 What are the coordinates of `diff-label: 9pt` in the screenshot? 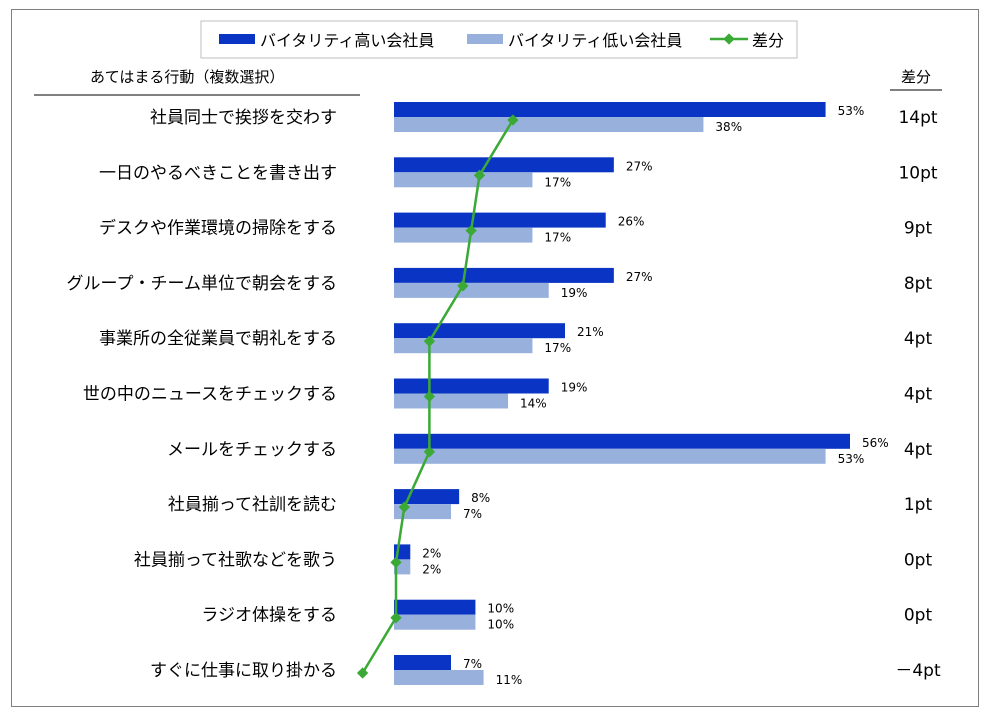 It's located at (918, 229).